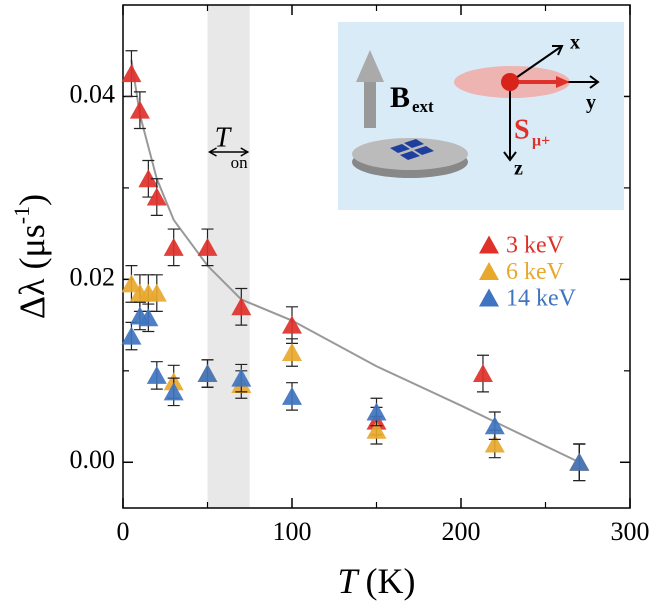  What do you see at coordinates (93, 93) in the screenshot?
I see `y-tick-label: 0.04` at bounding box center [93, 93].